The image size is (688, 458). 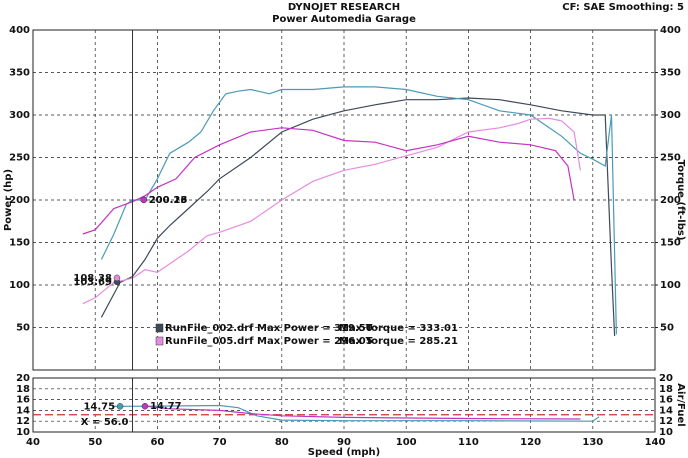 What do you see at coordinates (406, 442) in the screenshot?
I see `x-tick-label: 100` at bounding box center [406, 442].